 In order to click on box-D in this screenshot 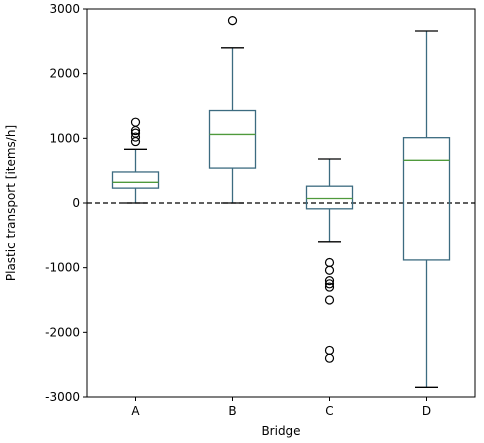, I will do `click(426, 209)`.